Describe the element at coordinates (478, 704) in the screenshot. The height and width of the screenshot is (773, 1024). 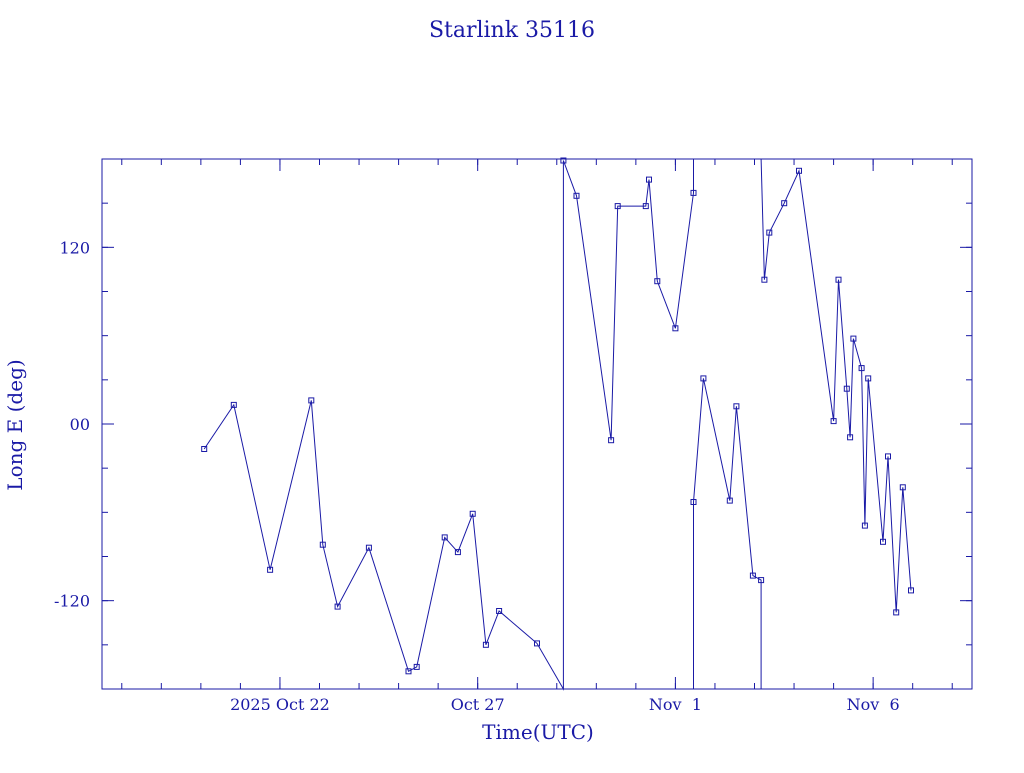
I see `x-tick-label: Oct 27` at that location.